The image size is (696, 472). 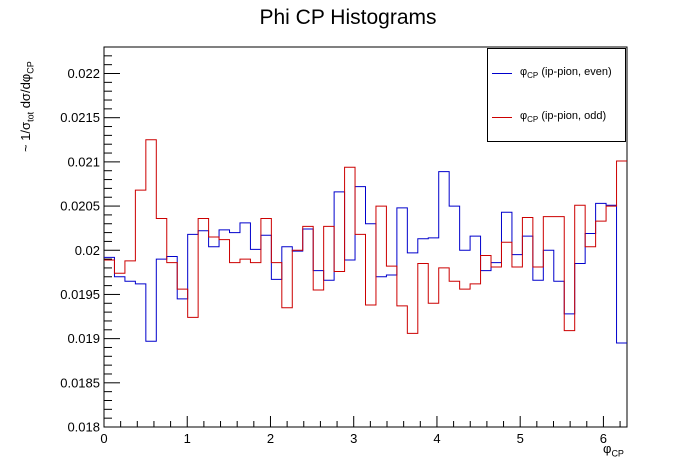 I want to click on legend-entry-even: φCP (ip-pion, even), so click(x=552, y=73).